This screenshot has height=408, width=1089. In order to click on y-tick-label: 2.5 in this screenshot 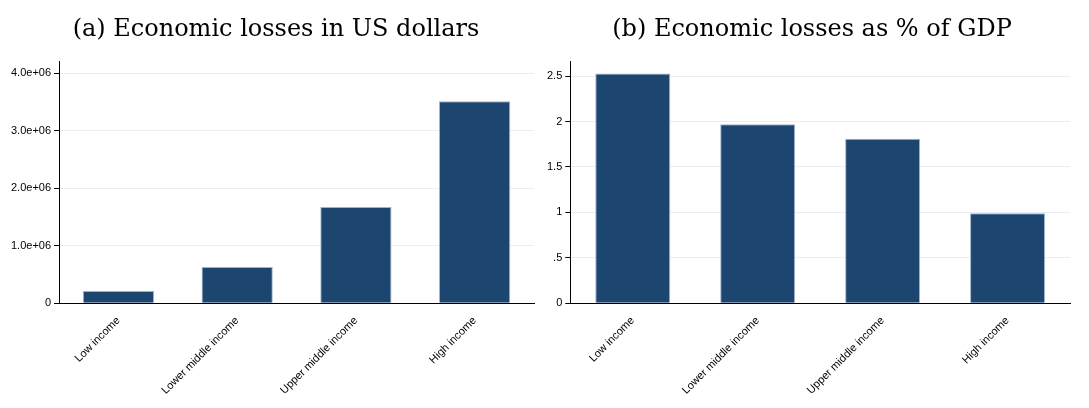, I will do `click(554, 75)`.